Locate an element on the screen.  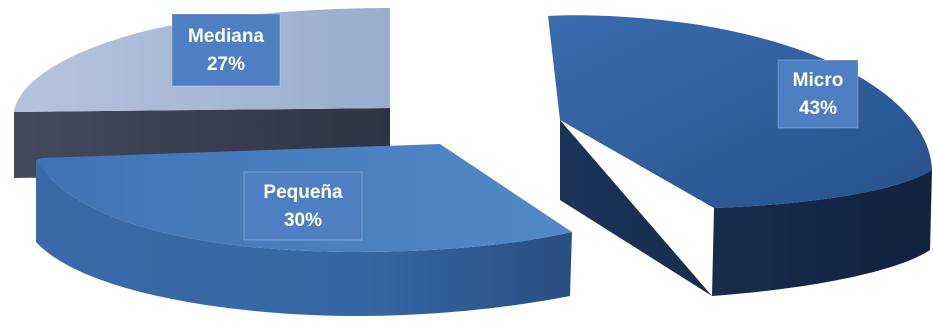
label-mediana: Mediana 27% is located at coordinates (226, 50).